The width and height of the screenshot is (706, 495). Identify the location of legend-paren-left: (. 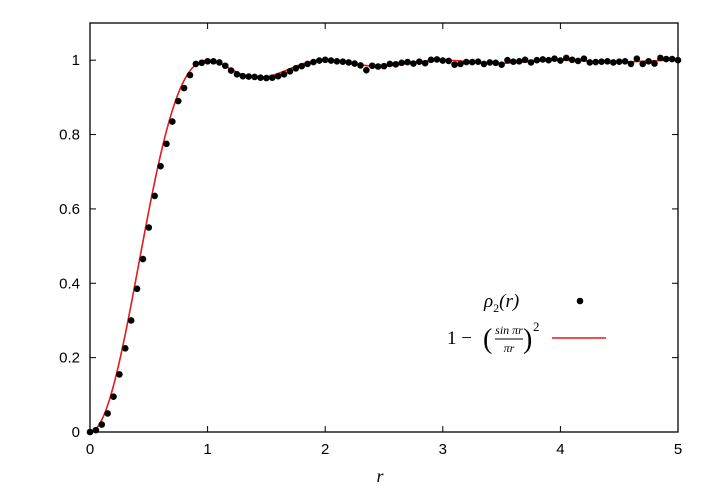
(487, 339).